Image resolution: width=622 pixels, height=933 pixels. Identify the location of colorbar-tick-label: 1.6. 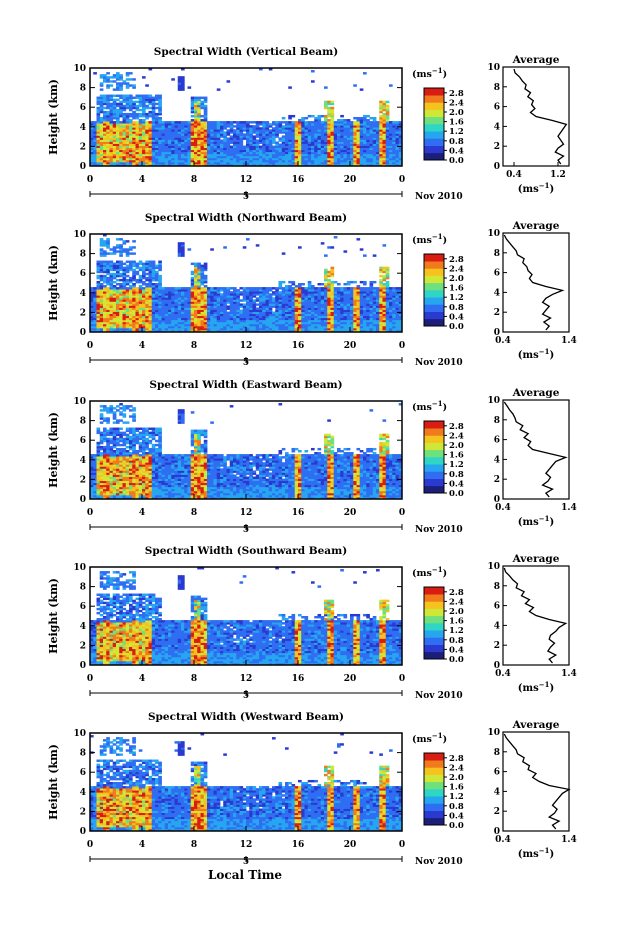
(456, 622).